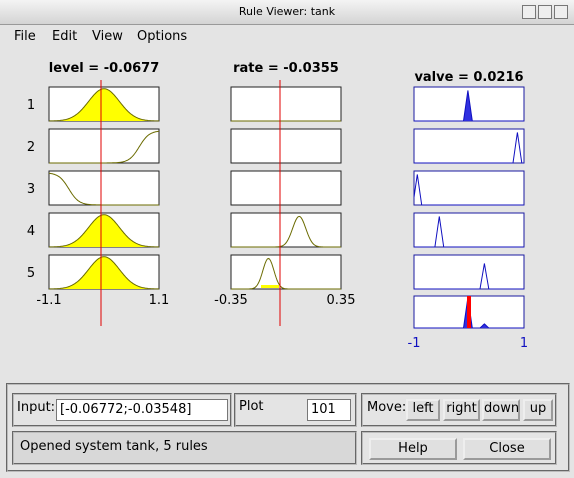  Describe the element at coordinates (387, 407) in the screenshot. I see `move-label: Move:` at that location.